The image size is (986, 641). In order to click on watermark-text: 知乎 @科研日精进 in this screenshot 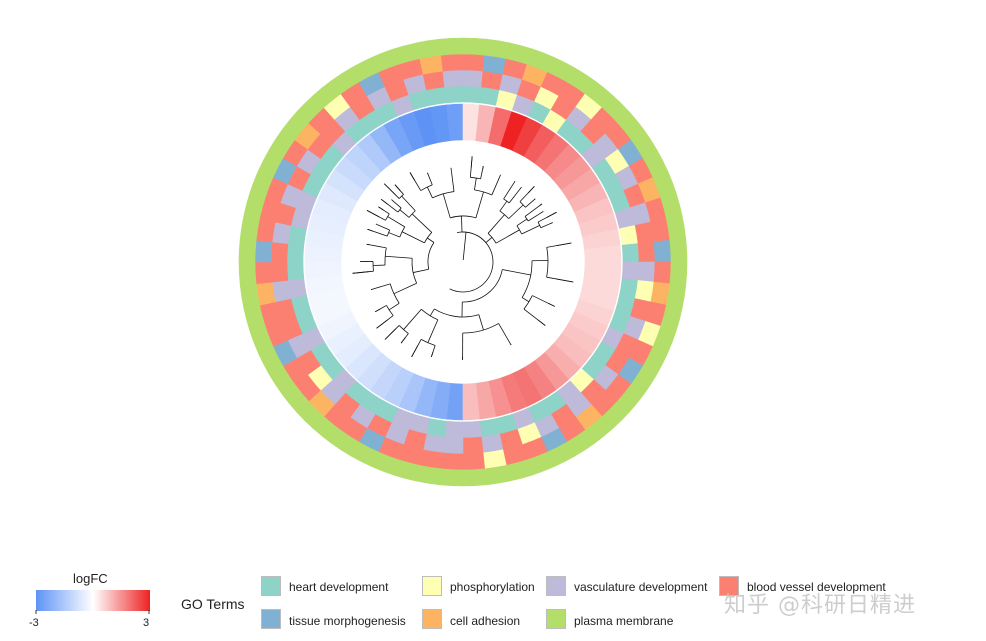, I will do `click(820, 605)`.